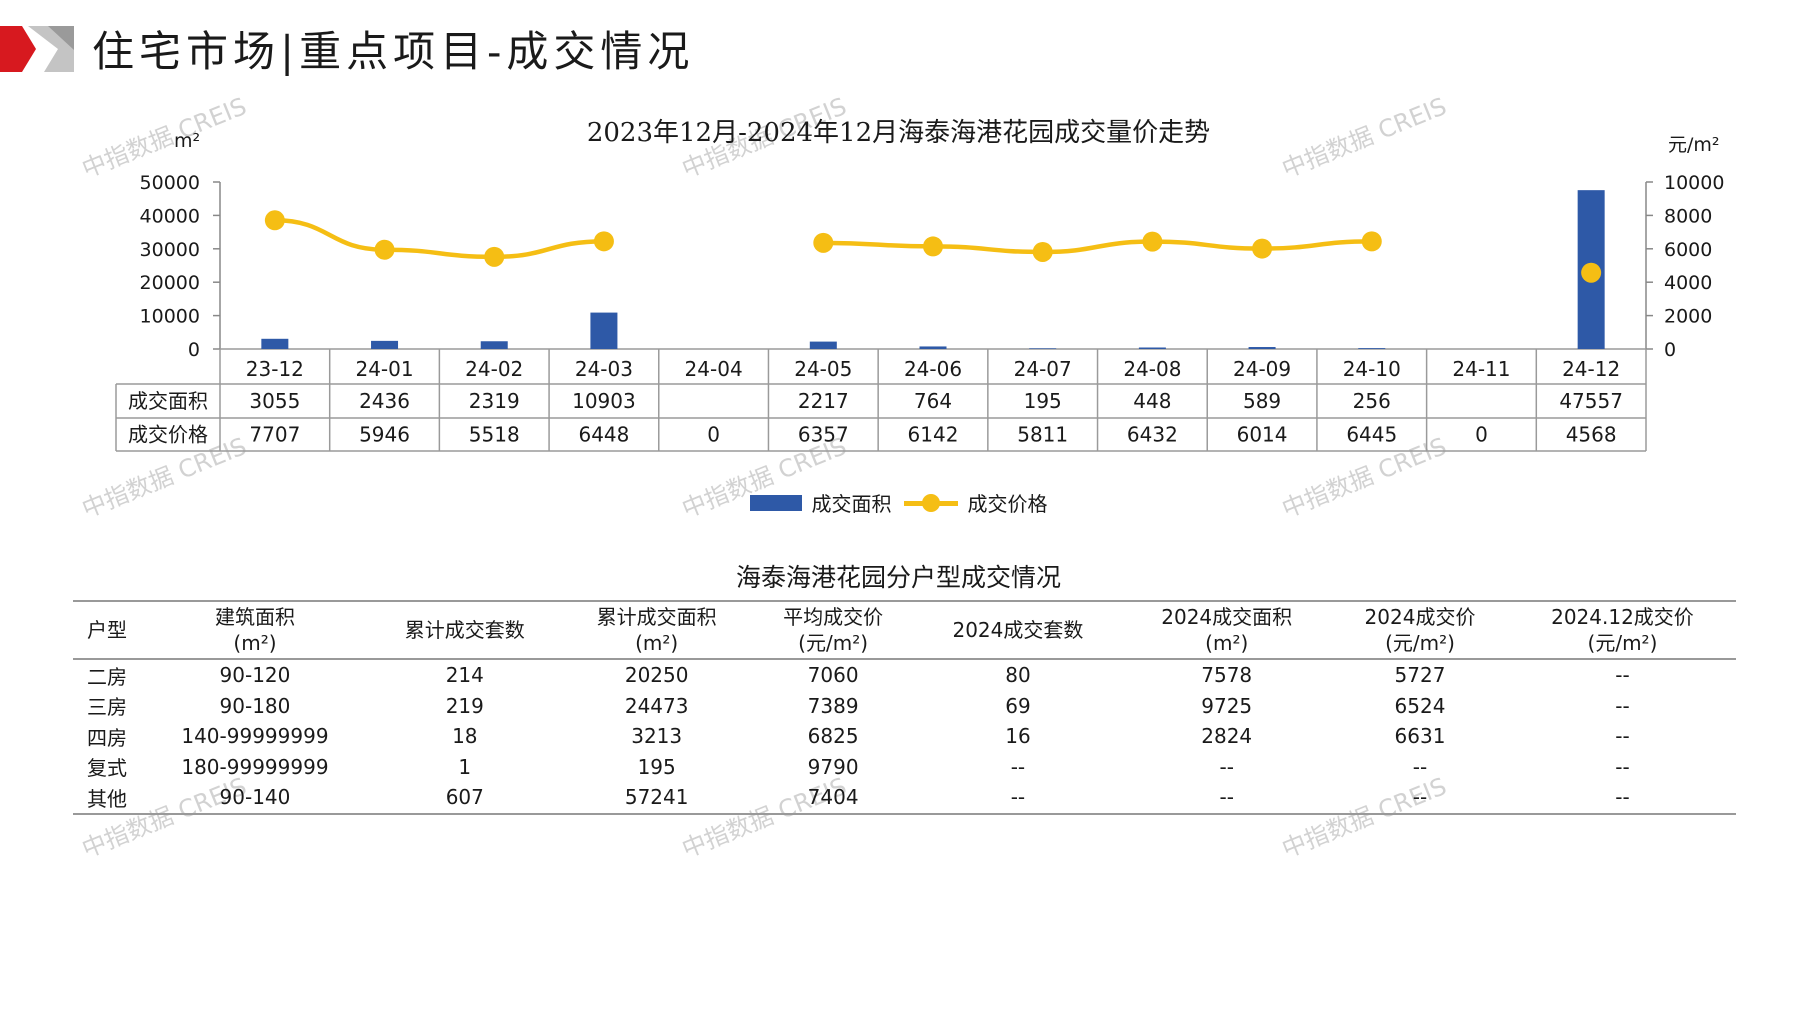 Image resolution: width=1797 pixels, height=1010 pixels. What do you see at coordinates (384, 435) in the screenshot?
I see `data-label-price: 5946` at bounding box center [384, 435].